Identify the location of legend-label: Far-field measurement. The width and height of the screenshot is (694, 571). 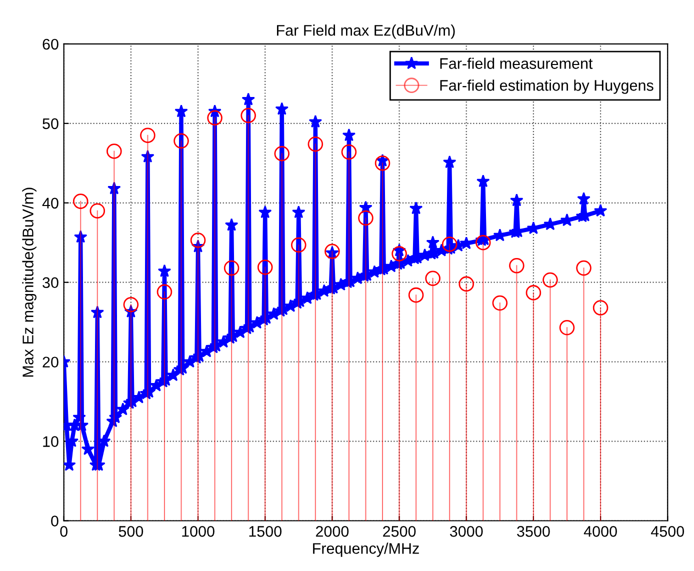
(516, 63).